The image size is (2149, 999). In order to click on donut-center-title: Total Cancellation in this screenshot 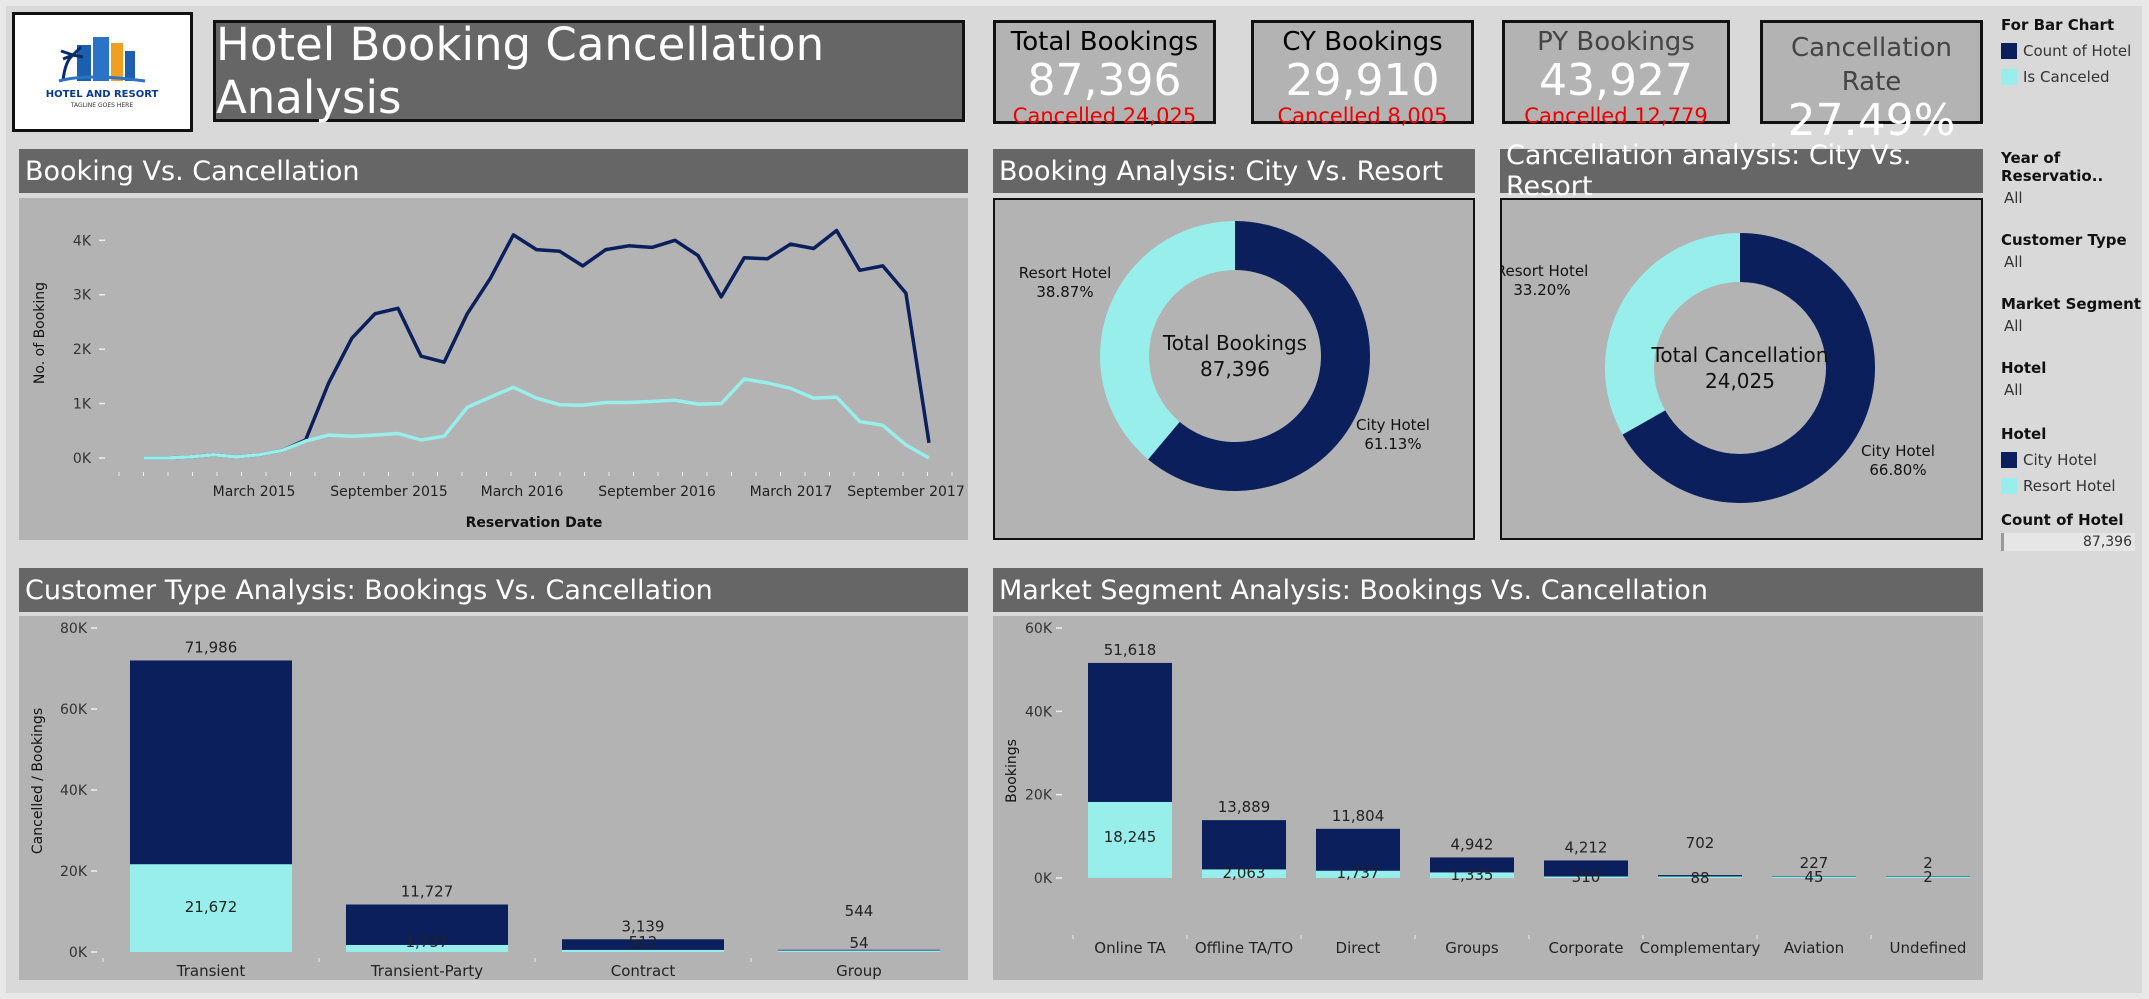, I will do `click(1740, 355)`.